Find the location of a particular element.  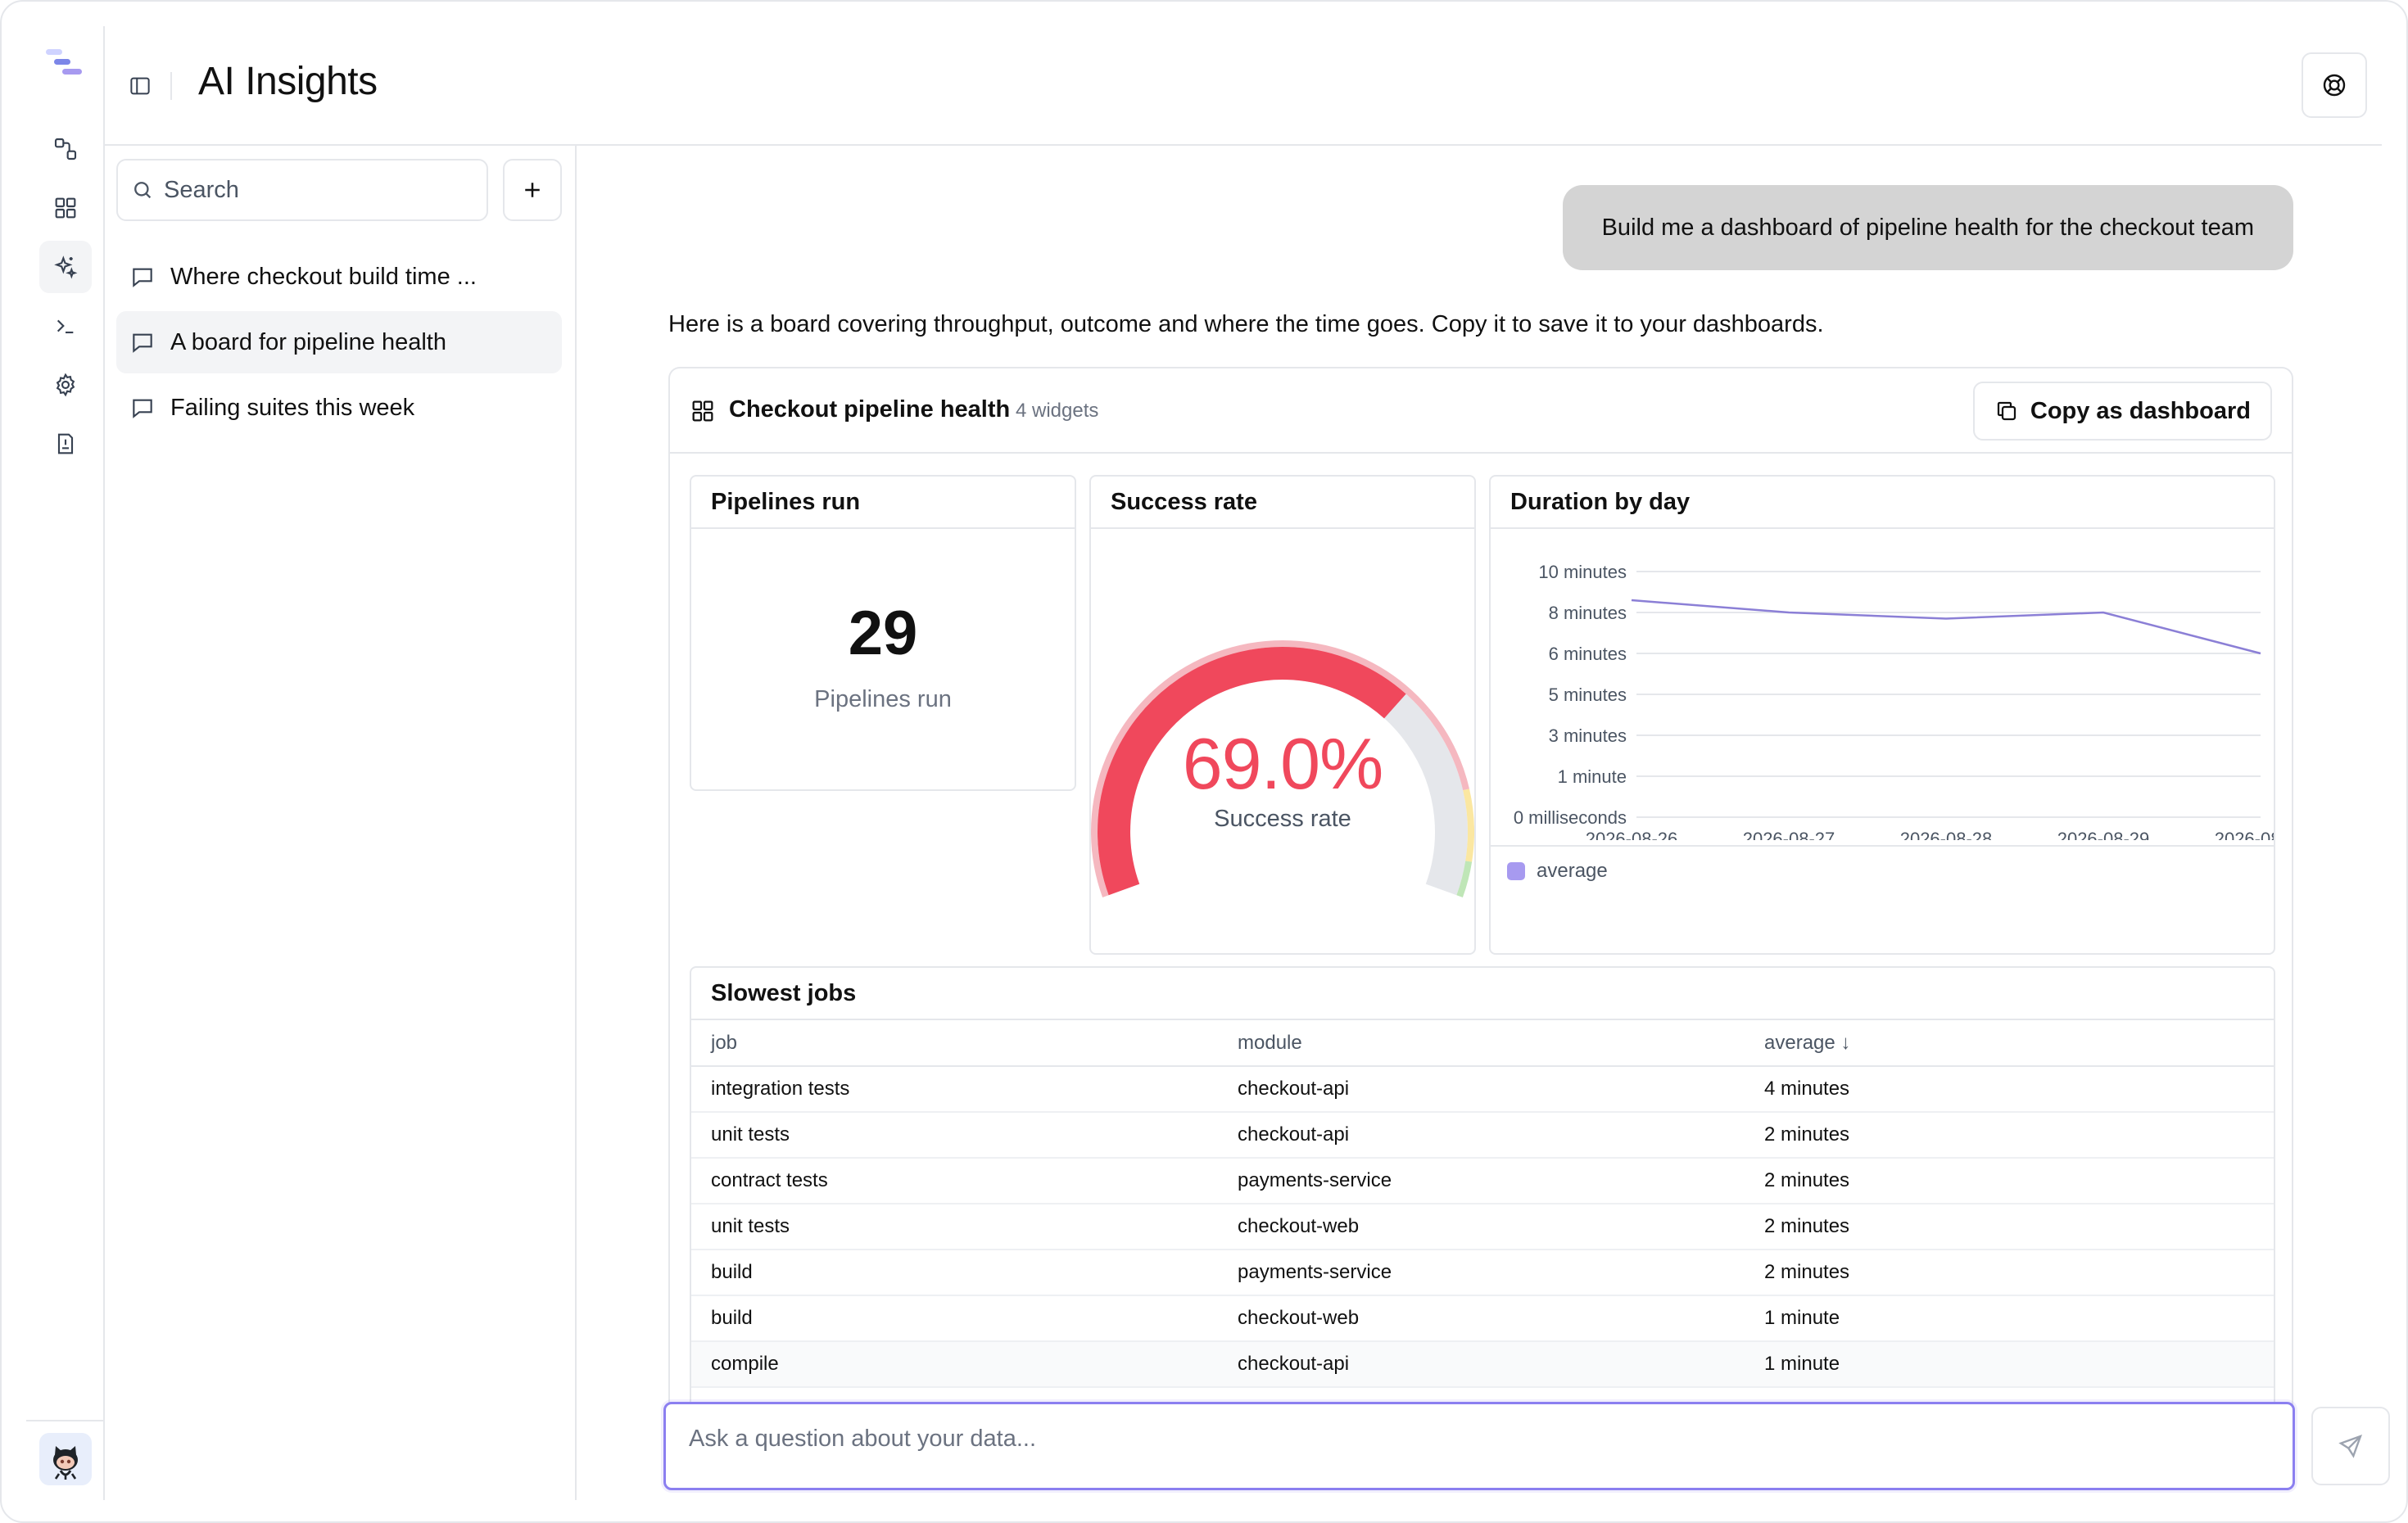

search-box is located at coordinates (302, 190).